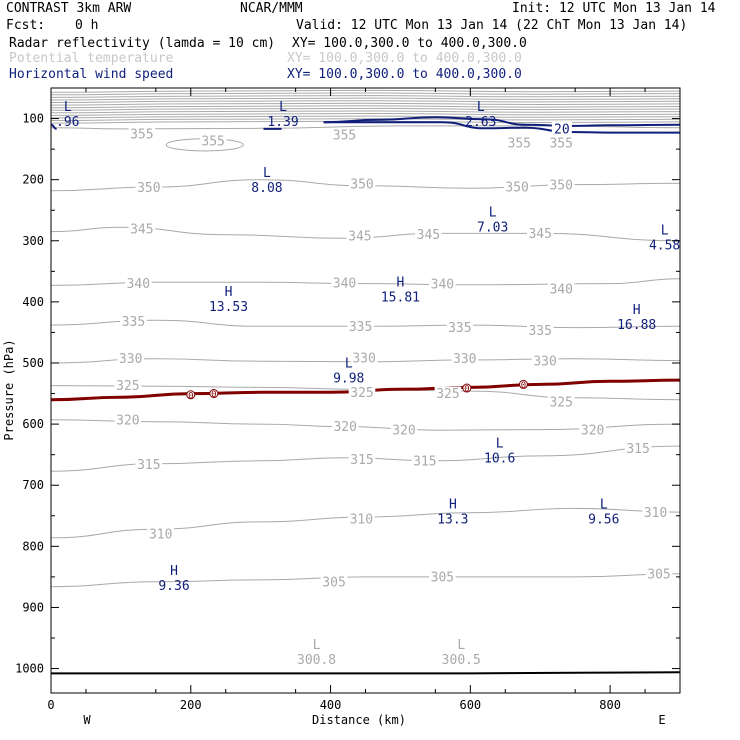  I want to click on extremum-value: 15.81, so click(400, 298).